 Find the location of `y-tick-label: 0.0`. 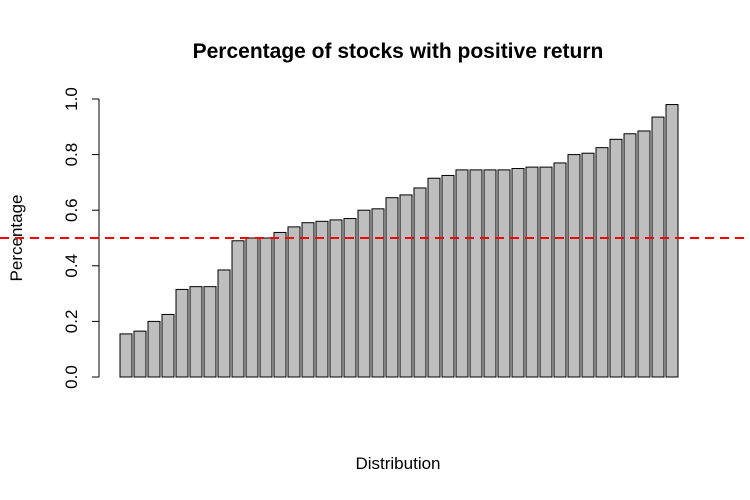

y-tick-label: 0.0 is located at coordinates (71, 377).